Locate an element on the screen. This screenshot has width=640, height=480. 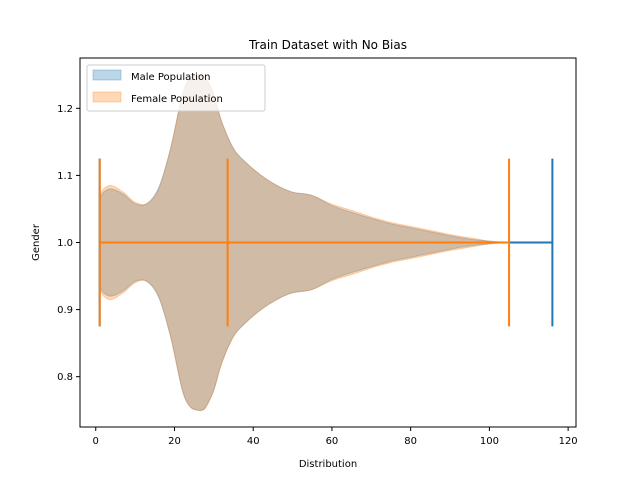
x-axis: 0 20 40 60 80 100 120 is located at coordinates (335, 437).